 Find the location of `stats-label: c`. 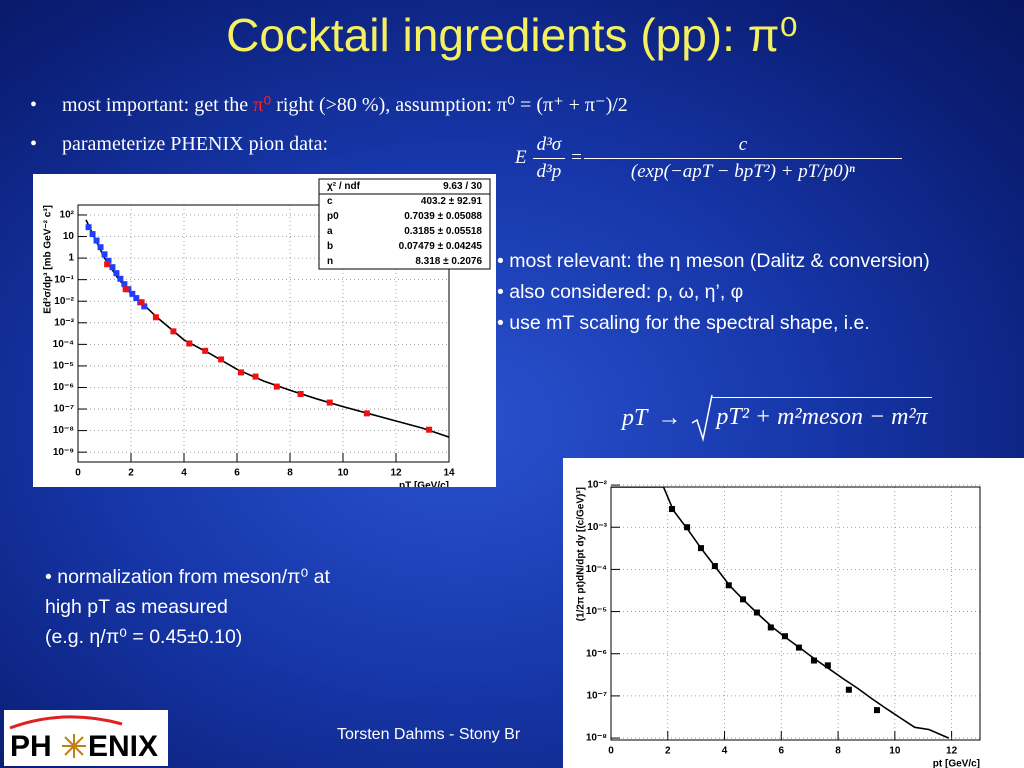

stats-label: c is located at coordinates (330, 201).